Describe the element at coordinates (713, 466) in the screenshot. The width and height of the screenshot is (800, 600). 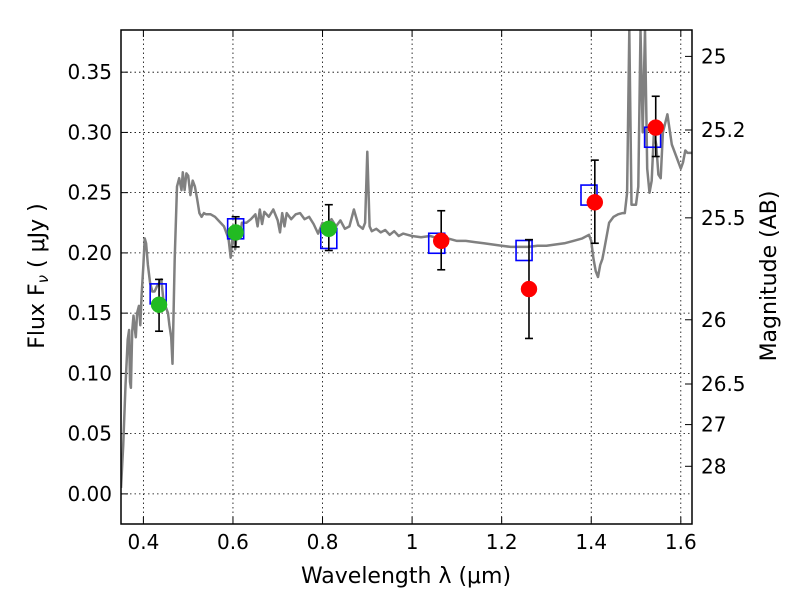
I see `y2-tick-label: 28` at that location.